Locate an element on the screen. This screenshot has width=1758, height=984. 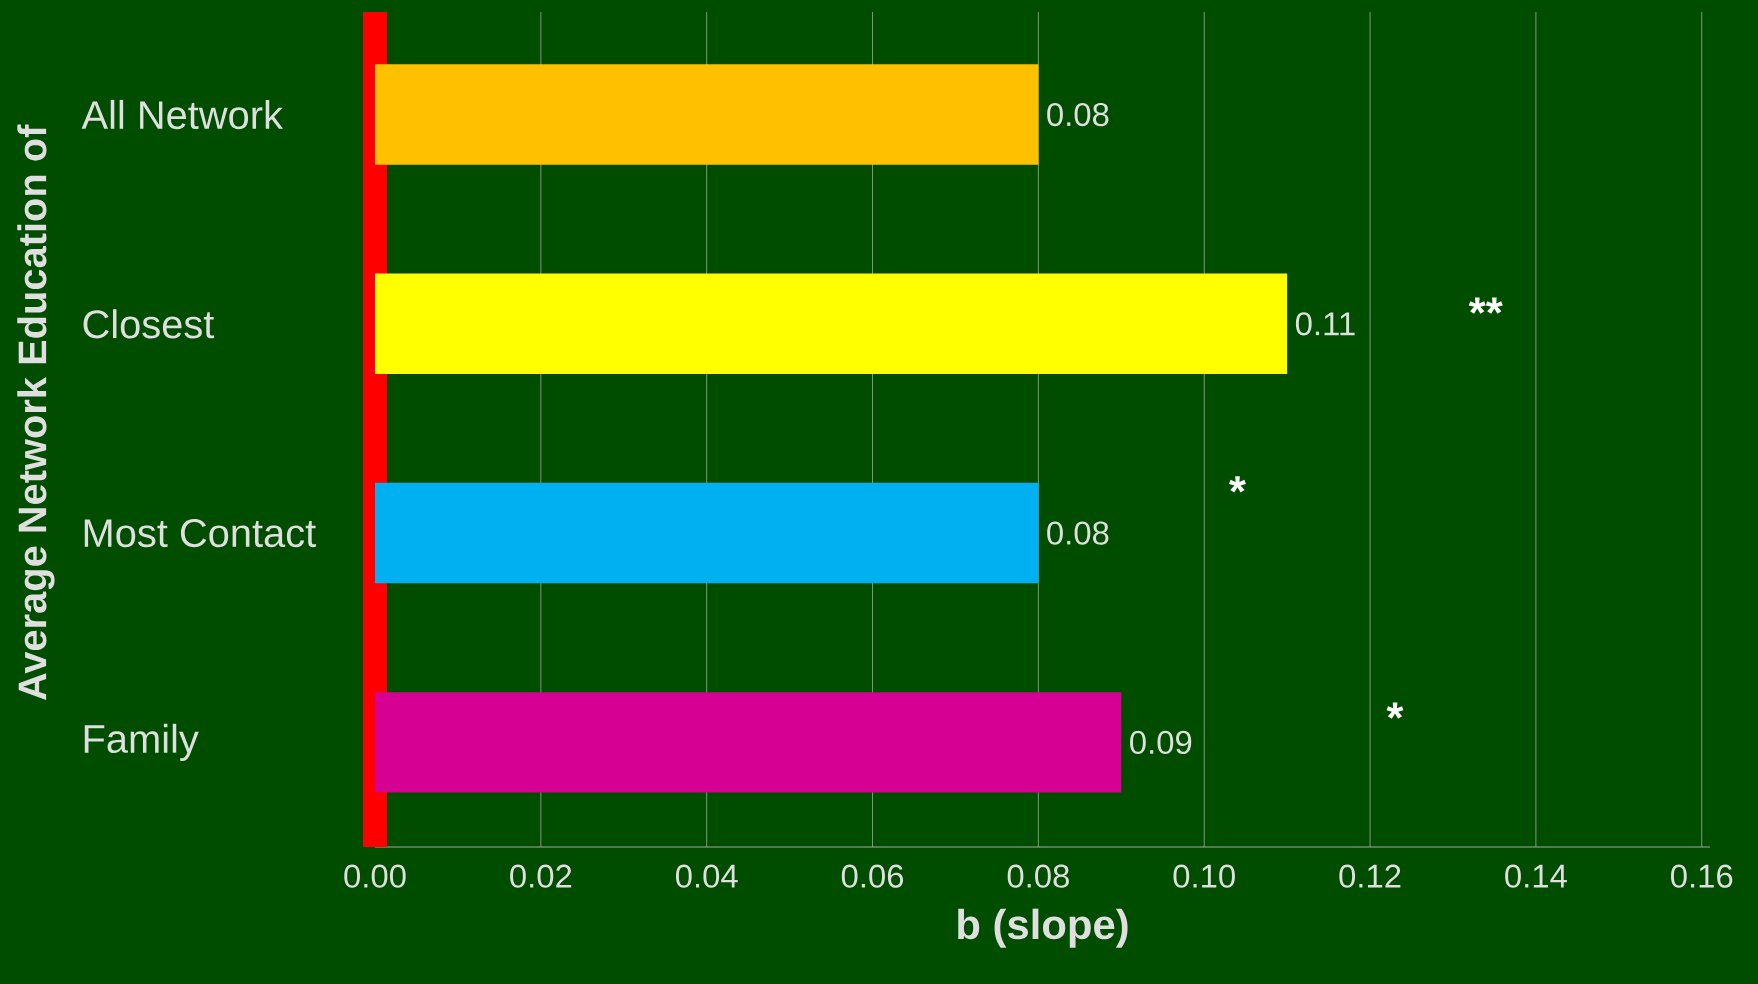
x-tick-label: 0.12 is located at coordinates (1370, 876).